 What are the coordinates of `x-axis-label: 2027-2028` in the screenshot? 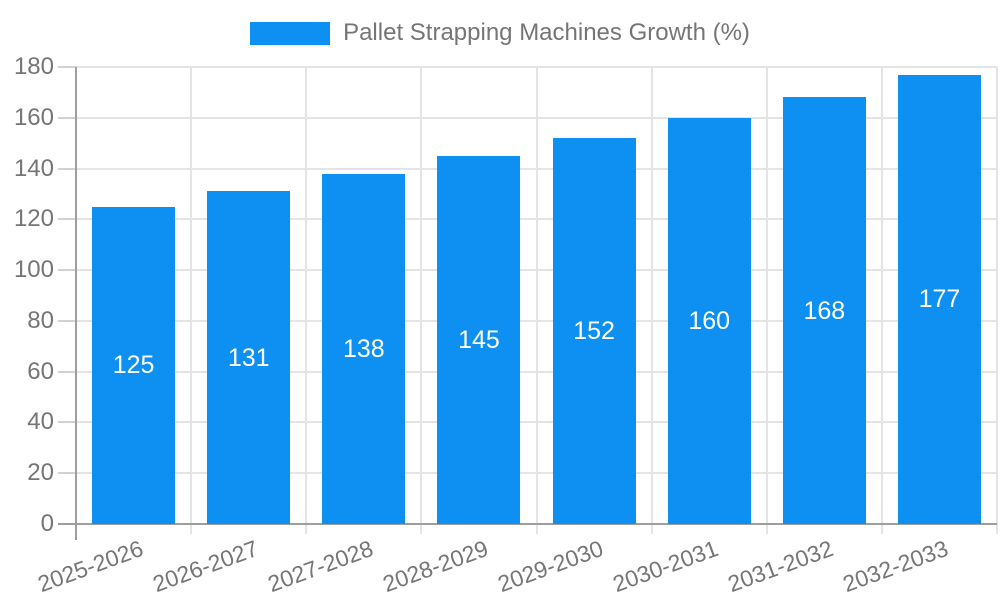 It's located at (320, 566).